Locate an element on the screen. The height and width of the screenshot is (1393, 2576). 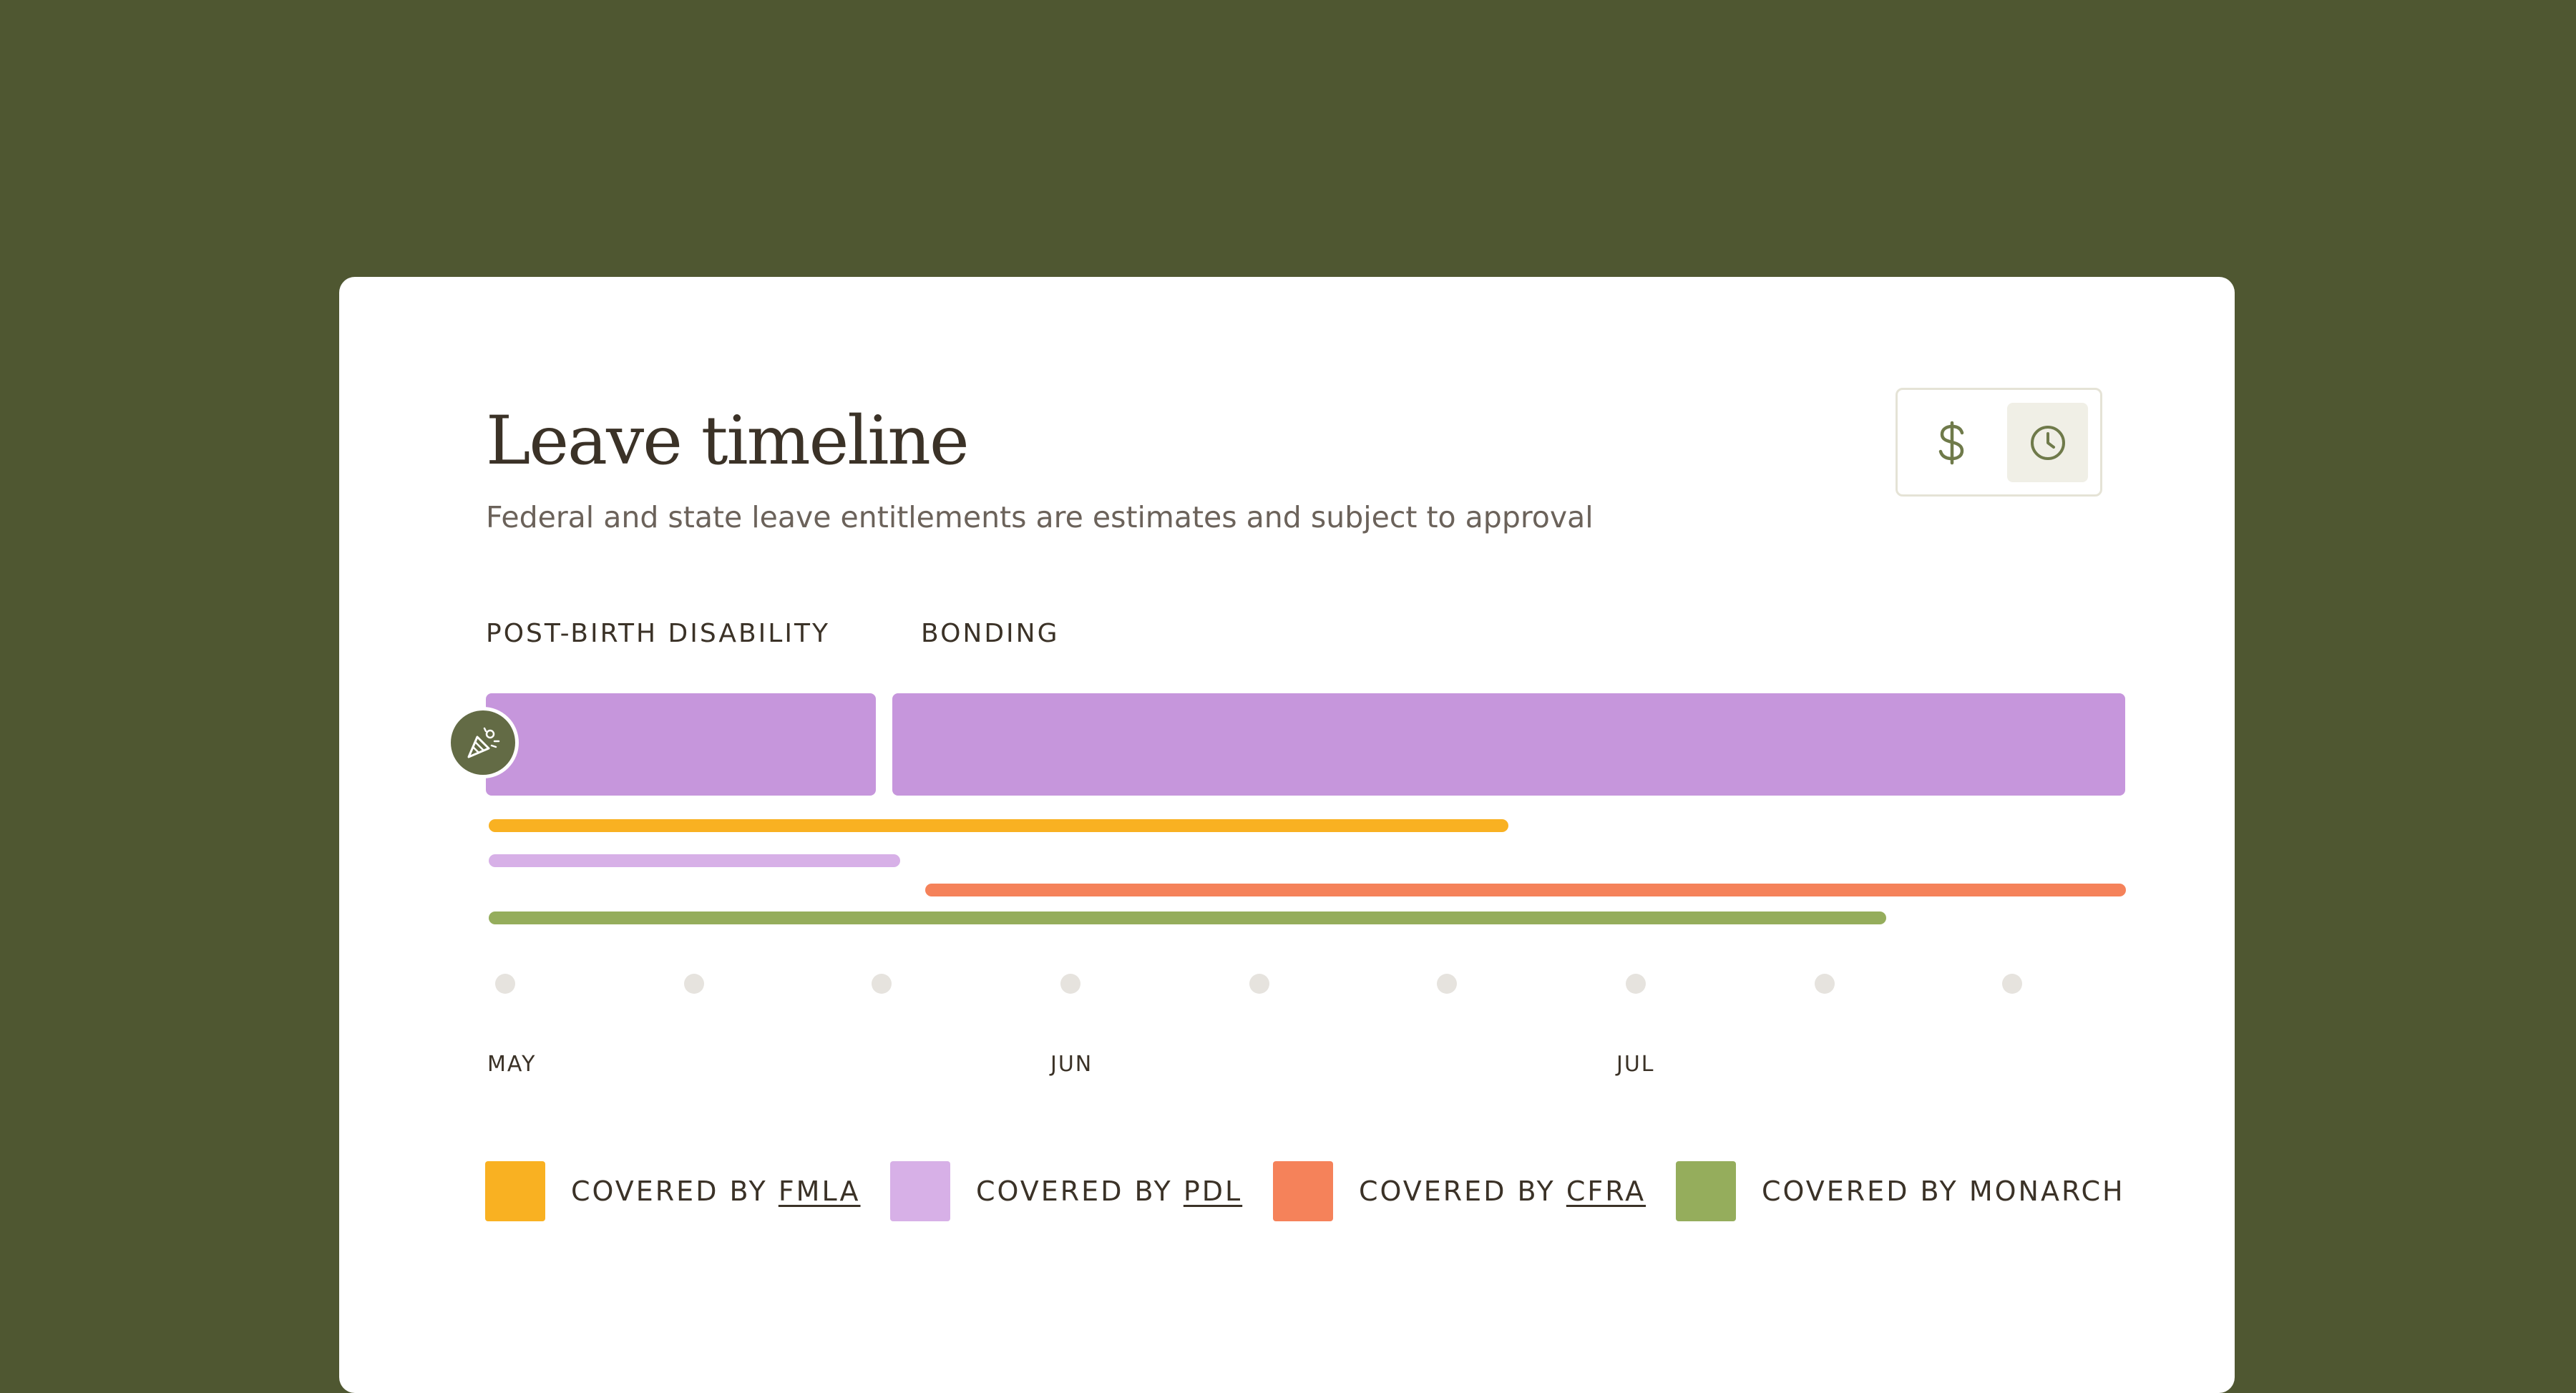
party-popper-icon is located at coordinates (483, 742).